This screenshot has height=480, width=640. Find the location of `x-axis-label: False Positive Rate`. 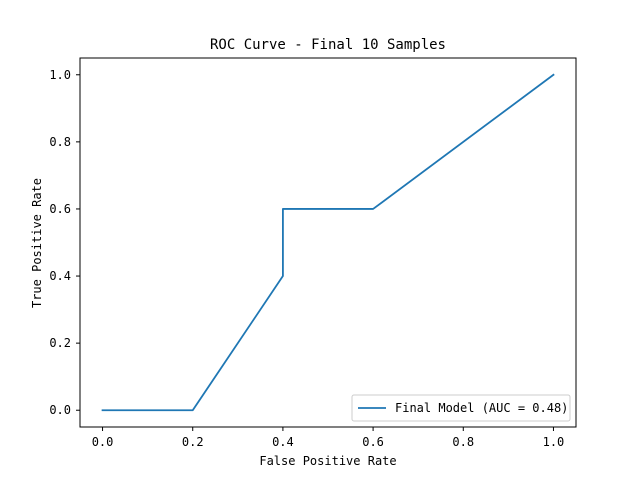

x-axis-label: False Positive Rate is located at coordinates (327, 461).